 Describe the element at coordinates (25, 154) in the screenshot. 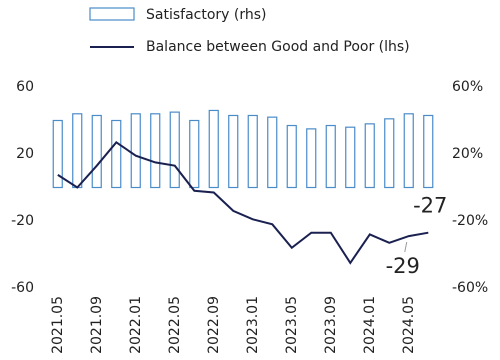

I see `y-tick-label: 20` at that location.